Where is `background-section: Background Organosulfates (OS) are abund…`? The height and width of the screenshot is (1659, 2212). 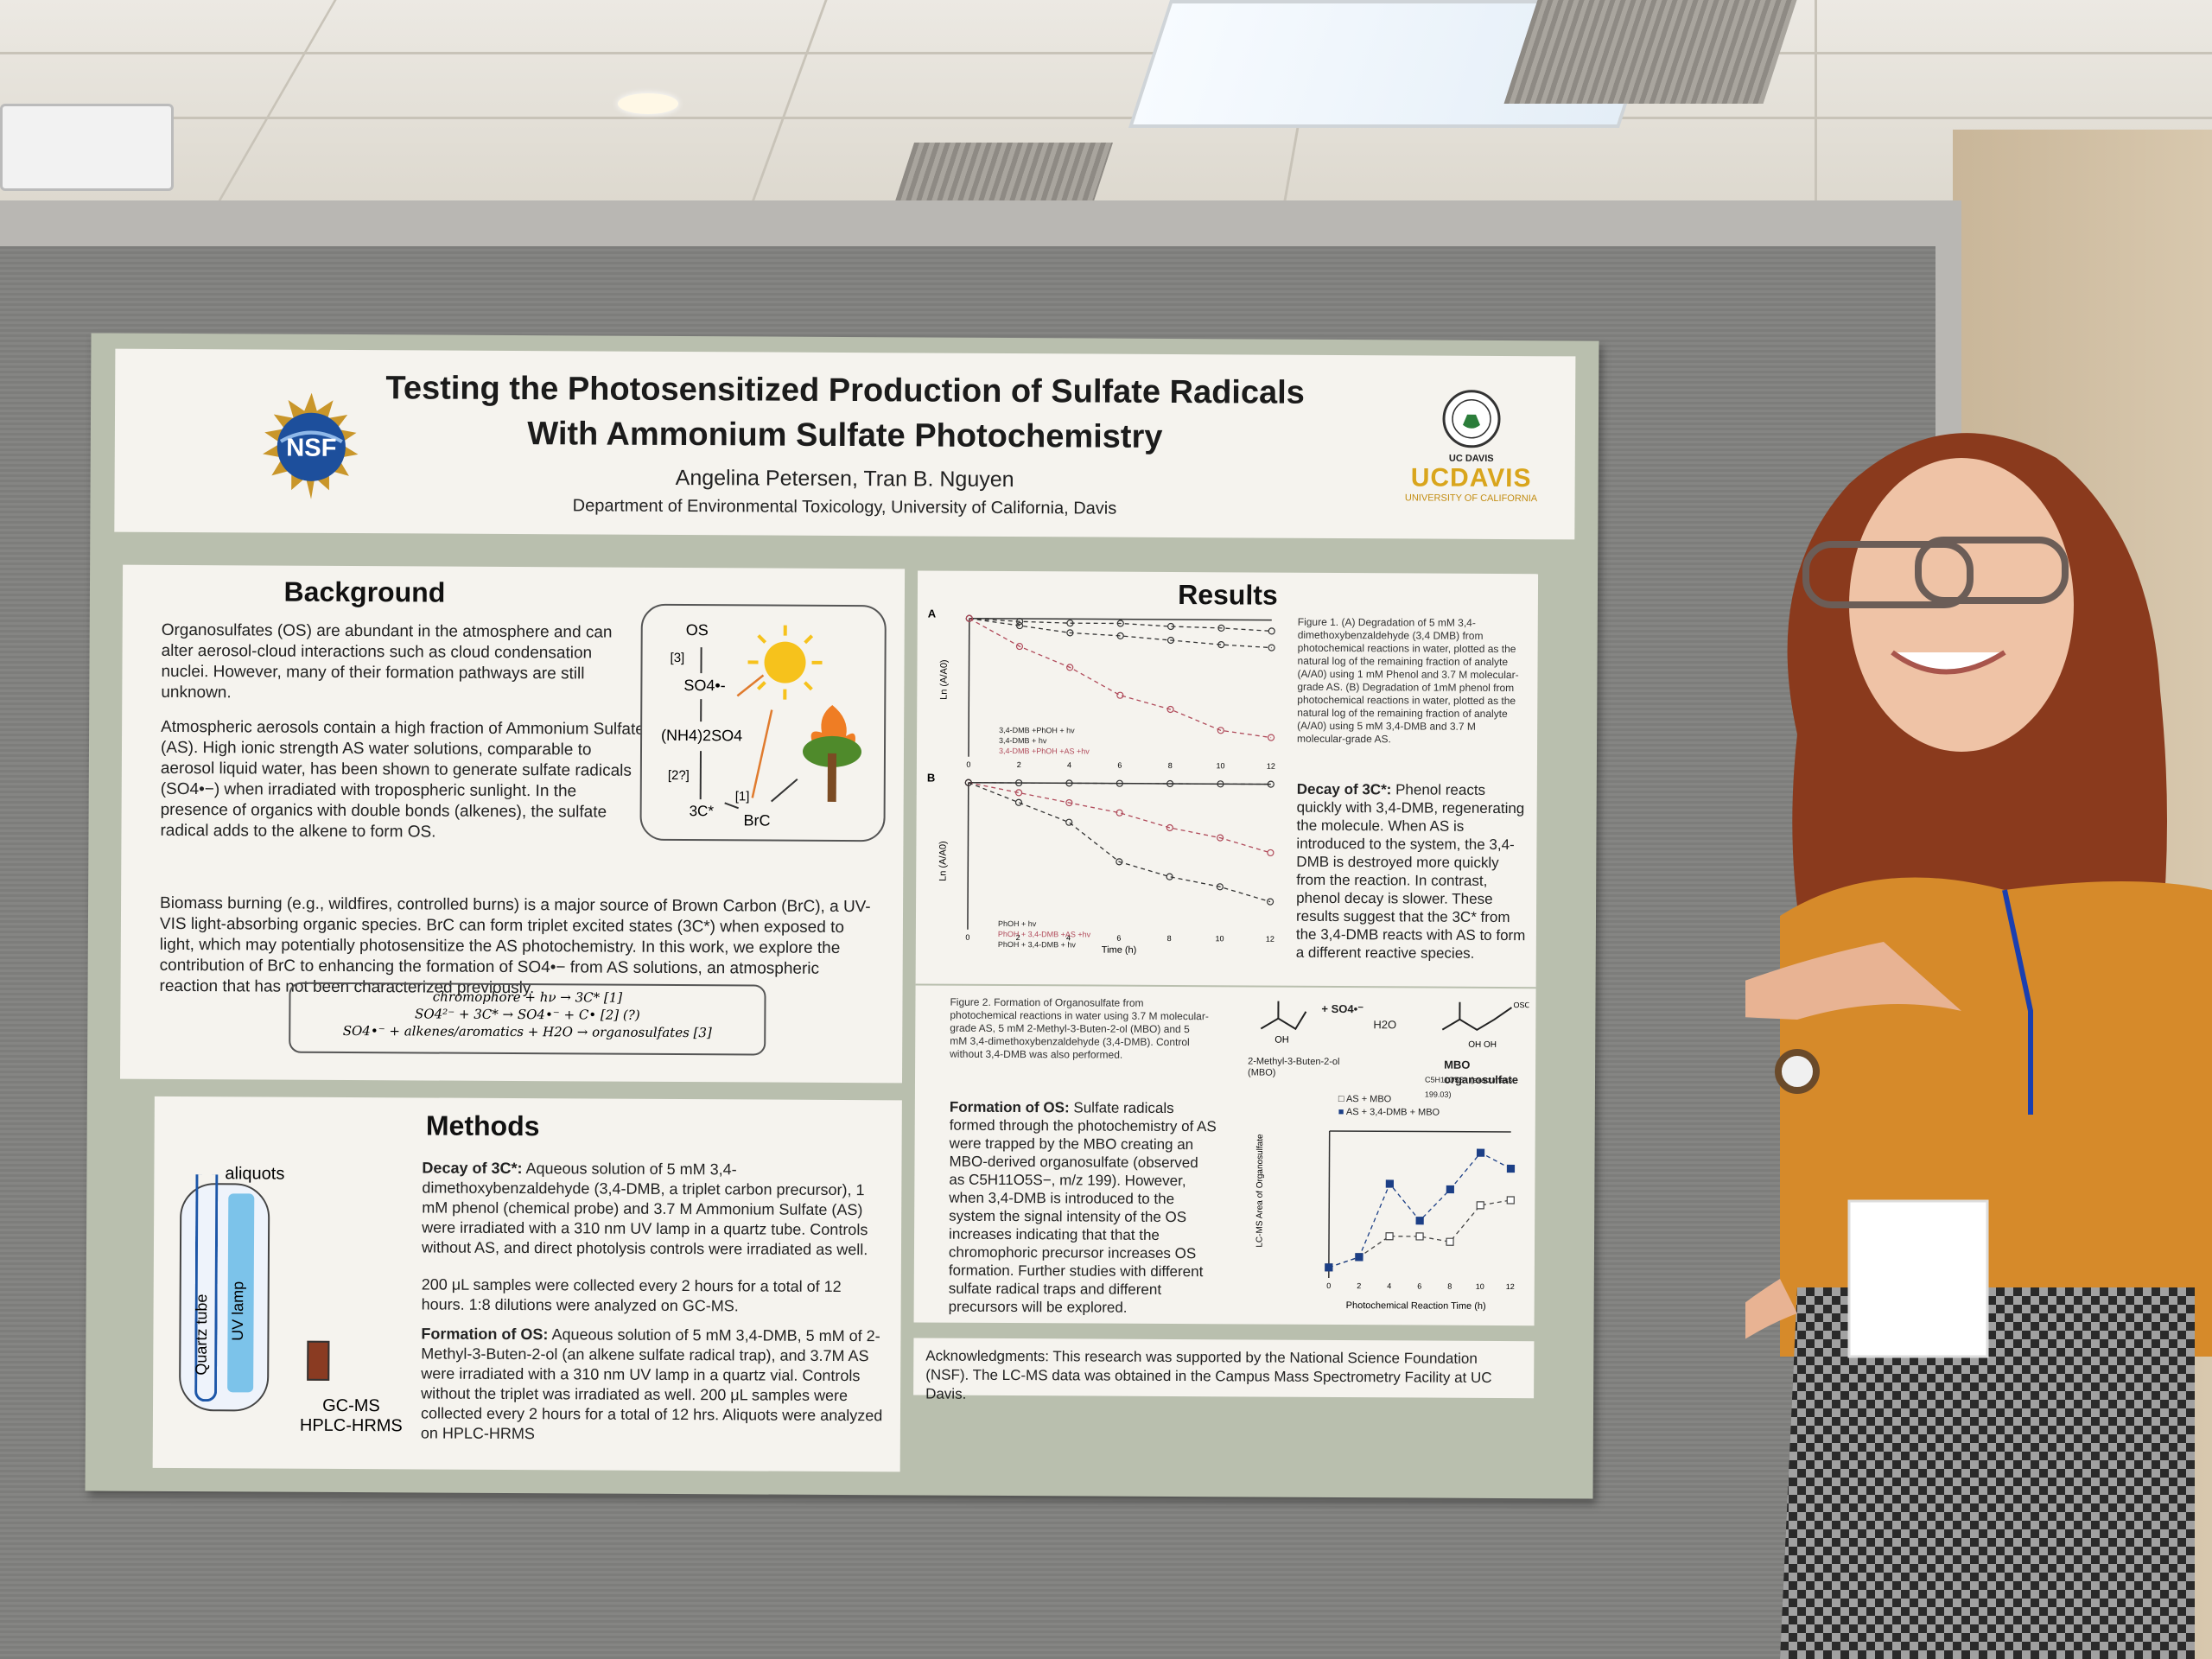
background-section: Background Organosulfates (OS) are abund… is located at coordinates (513, 824).